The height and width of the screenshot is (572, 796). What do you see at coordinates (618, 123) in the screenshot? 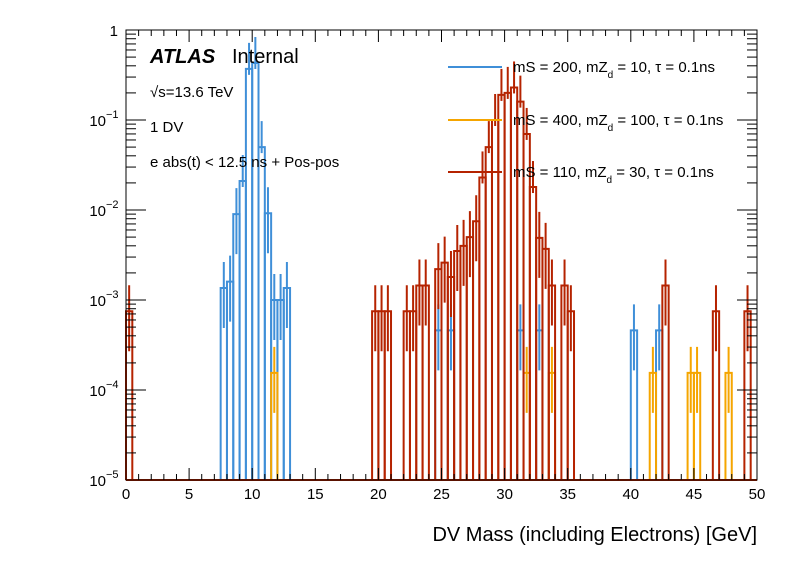
I see `legend-label: mS = 400, mZd = 100, τ = 0.1ns` at bounding box center [618, 123].